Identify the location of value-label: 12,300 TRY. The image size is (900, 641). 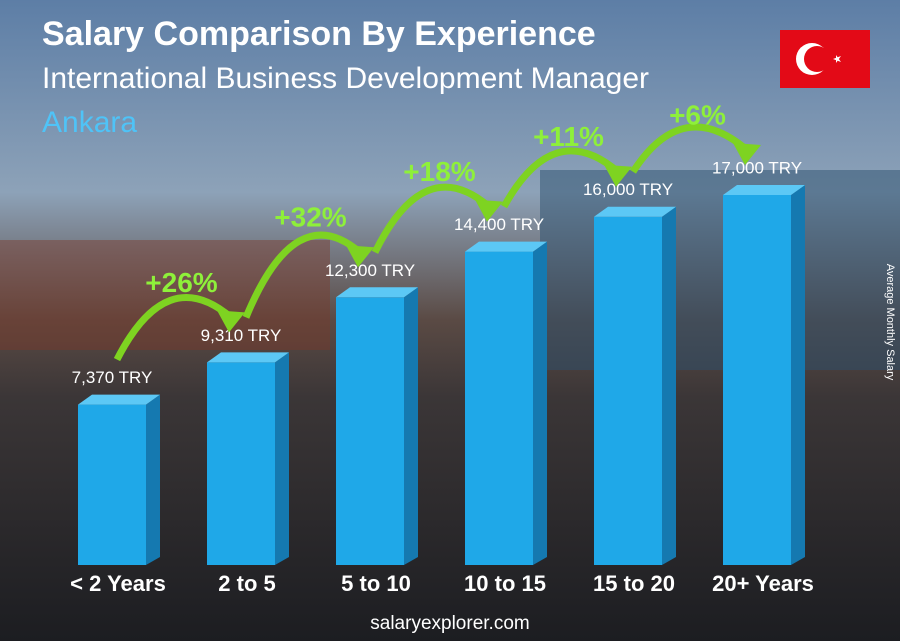
(370, 270).